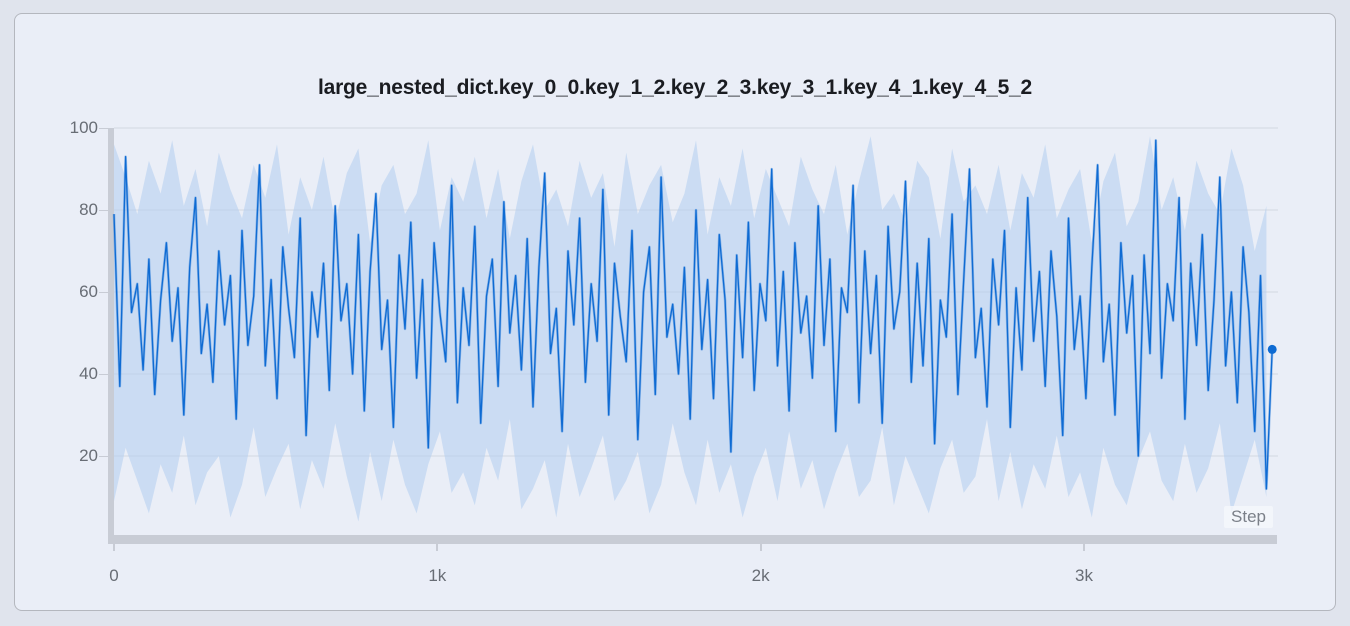 The image size is (1350, 626). Describe the element at coordinates (1248, 517) in the screenshot. I see `x-axis-title: Step` at that location.